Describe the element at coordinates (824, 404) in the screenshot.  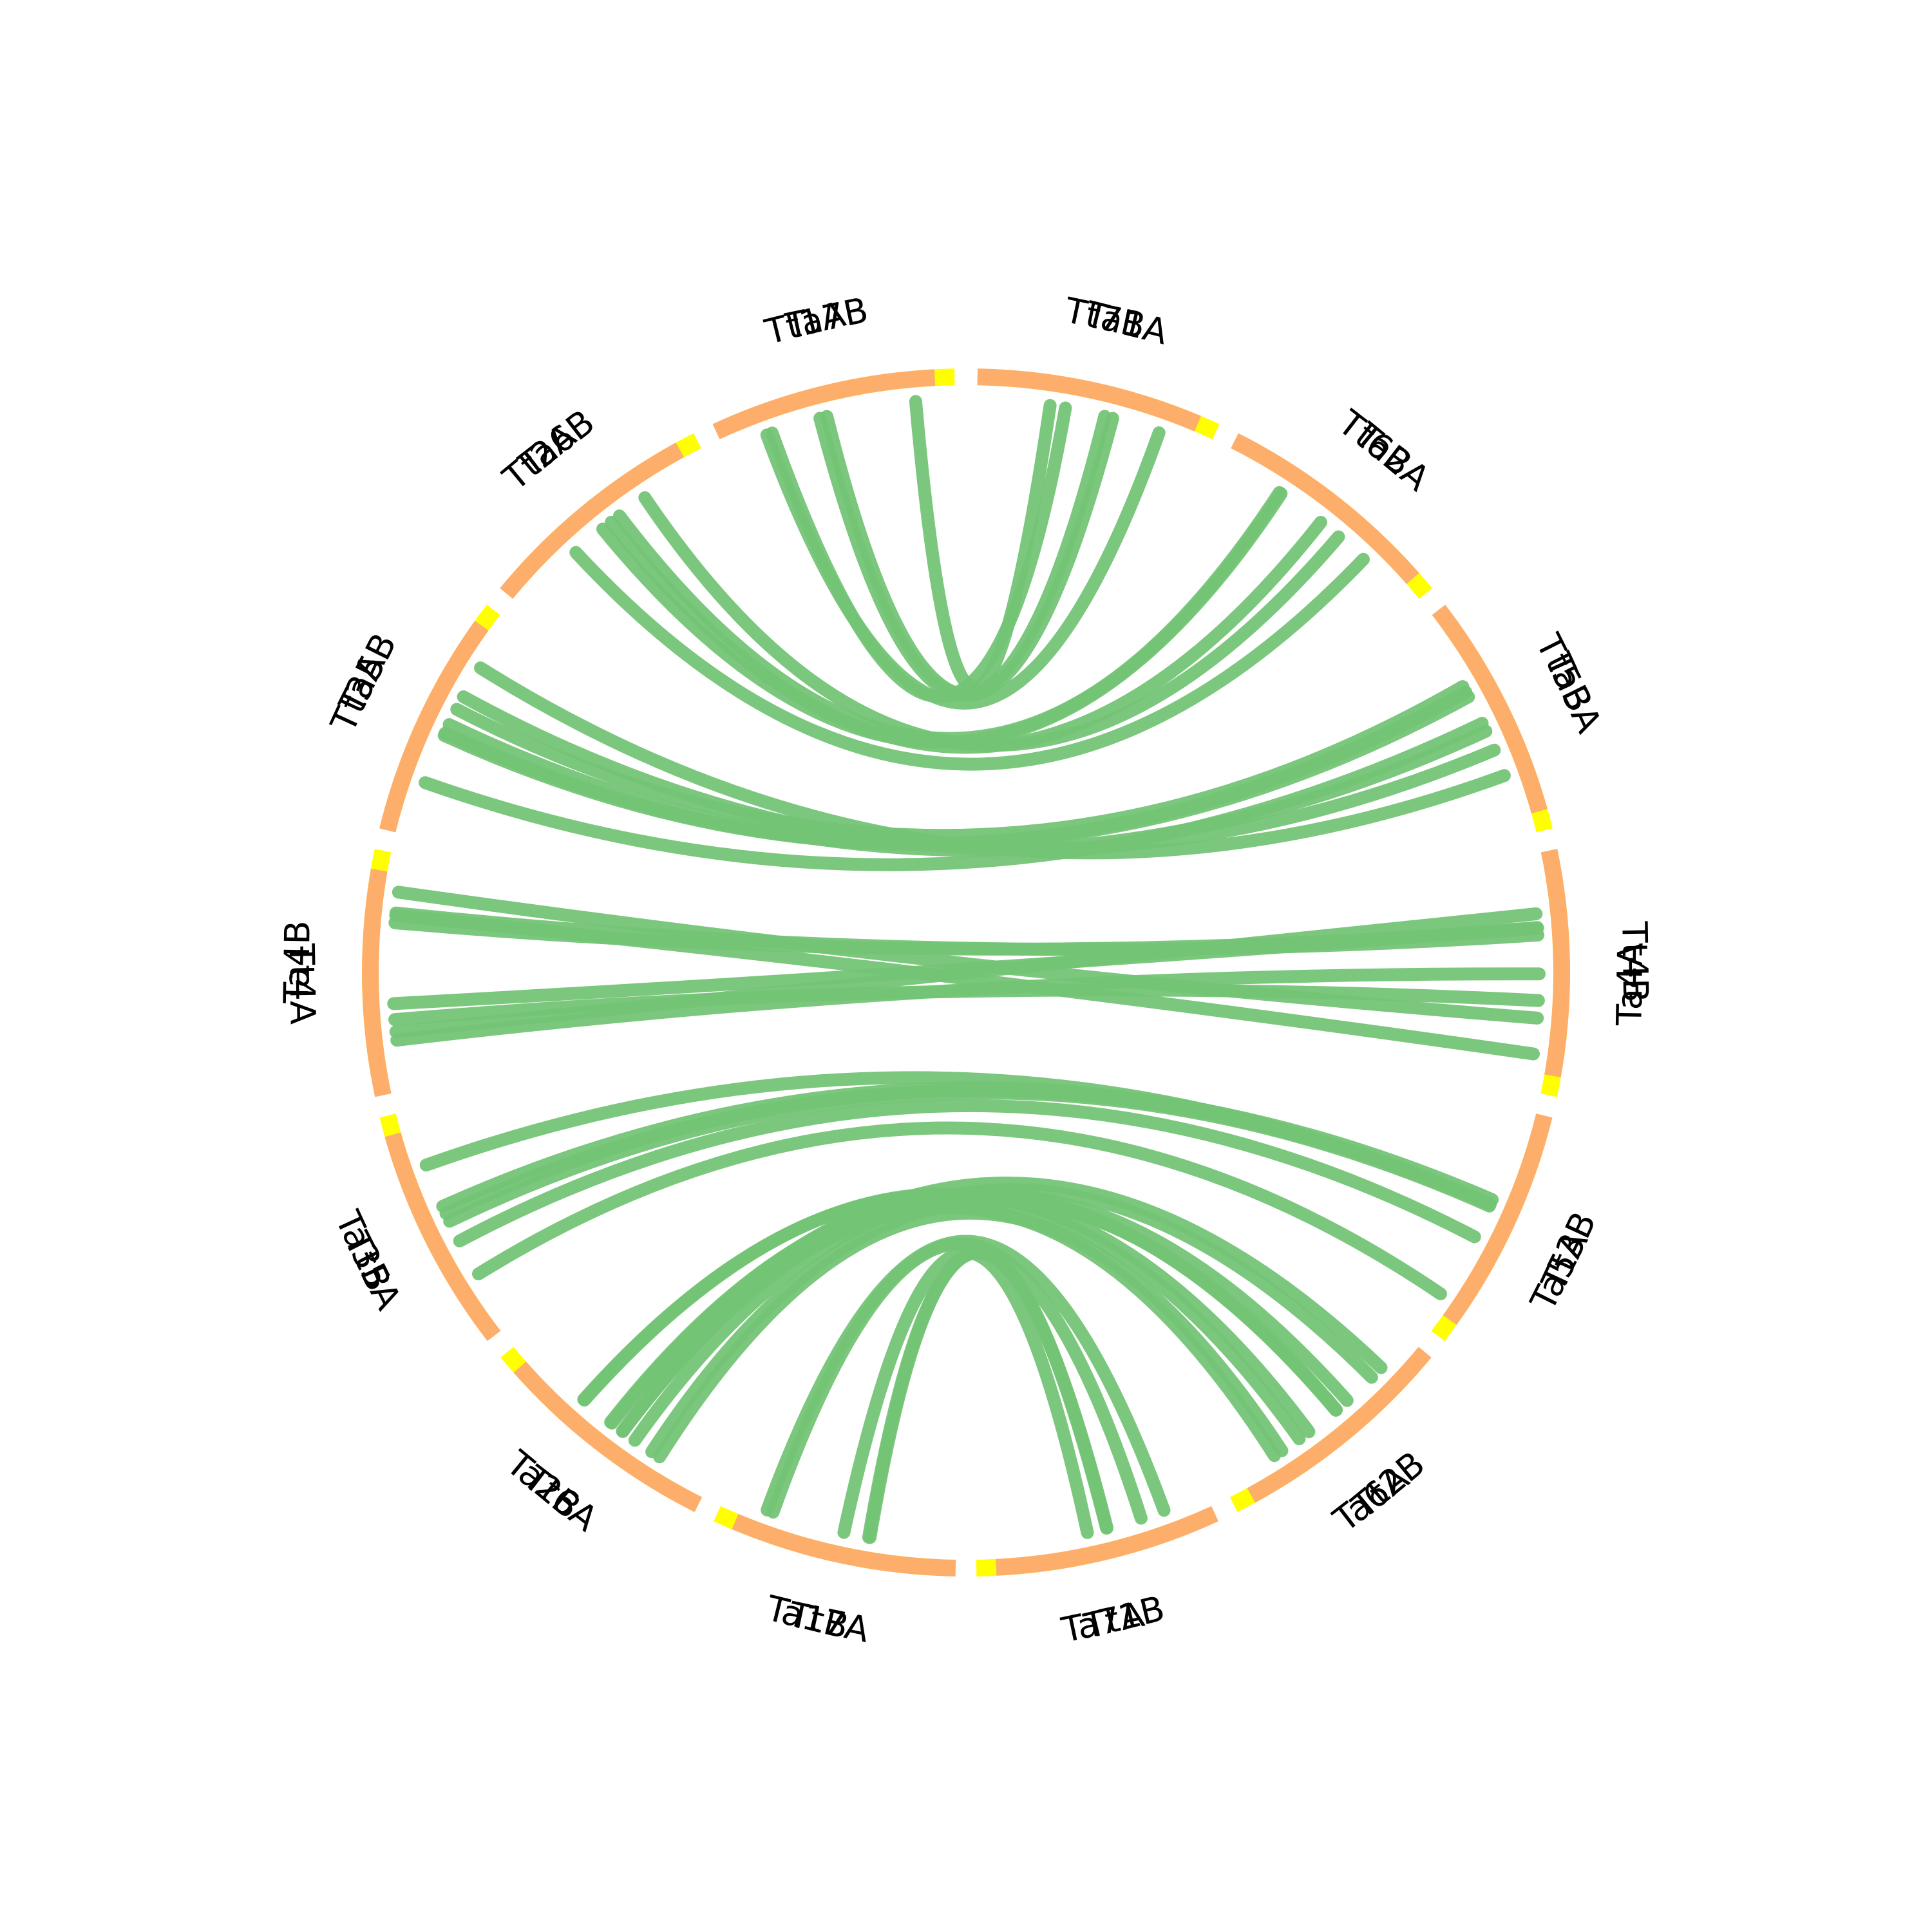
I see `chromosome-segment-tt1a` at that location.